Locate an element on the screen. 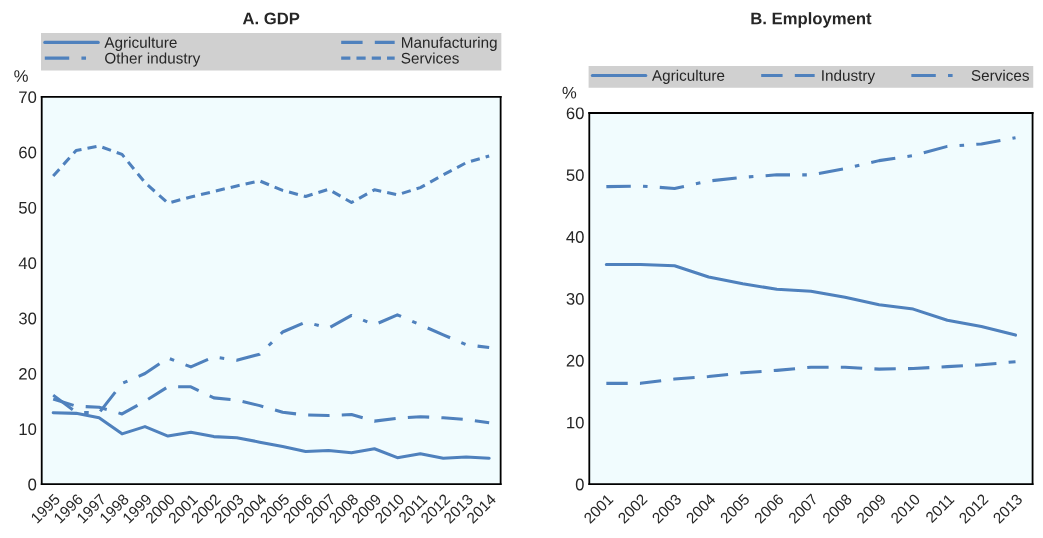  legend-label: Industry is located at coordinates (849, 76).